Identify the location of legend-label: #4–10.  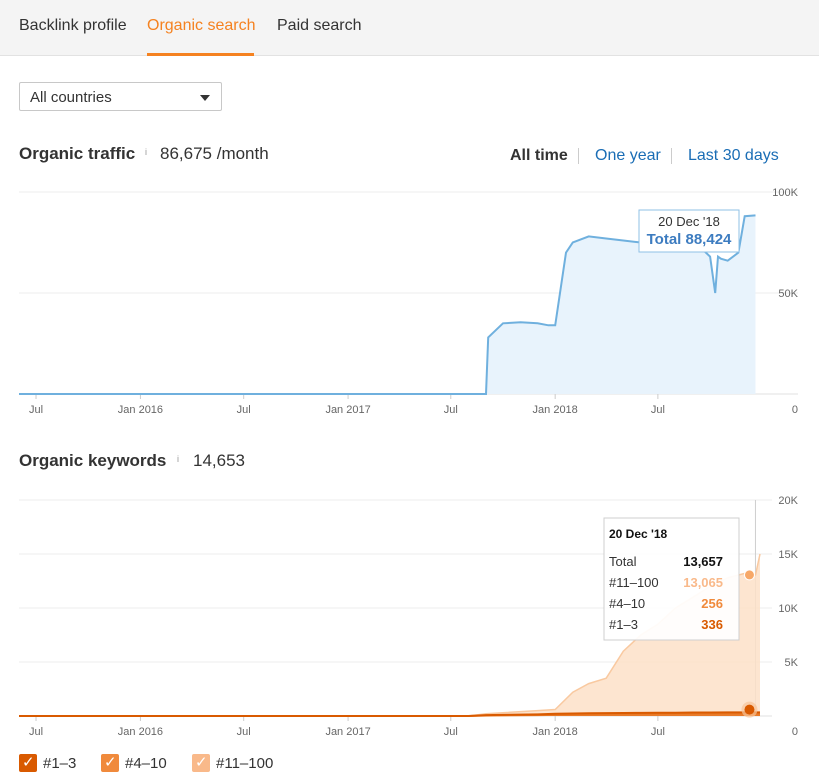
(146, 763).